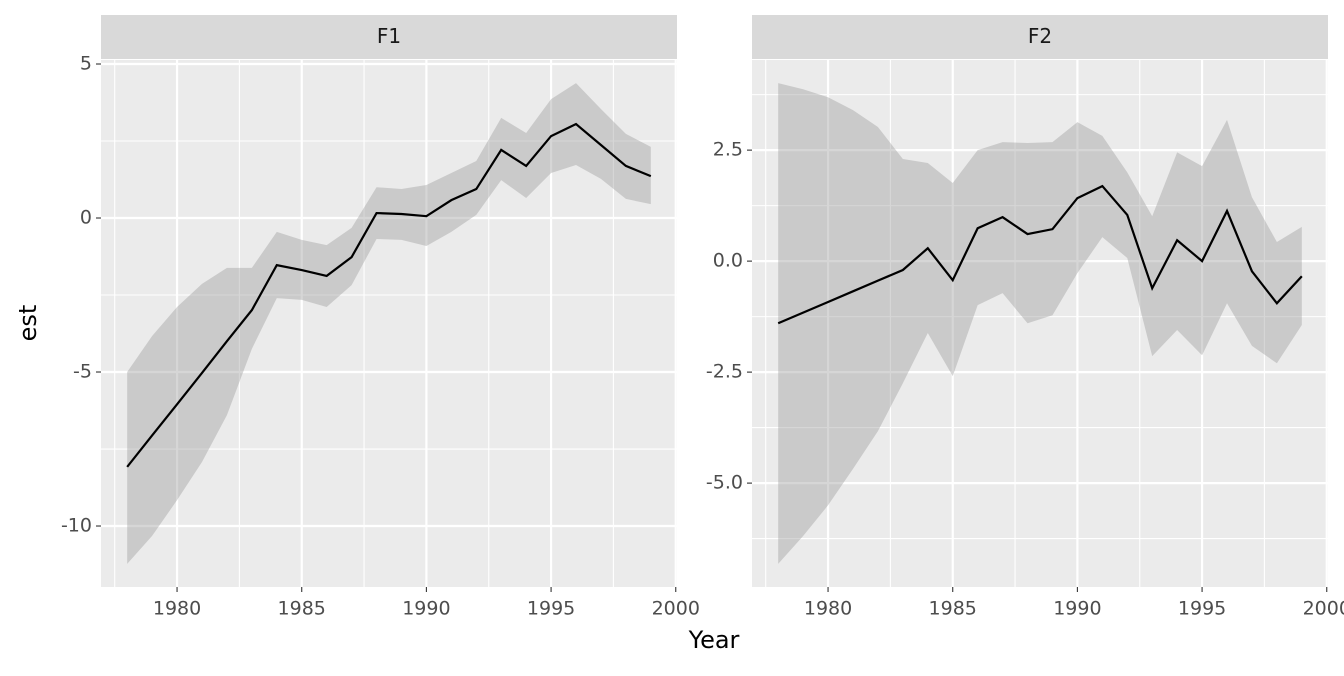  What do you see at coordinates (1040, 254) in the screenshot?
I see `estimate-line` at bounding box center [1040, 254].